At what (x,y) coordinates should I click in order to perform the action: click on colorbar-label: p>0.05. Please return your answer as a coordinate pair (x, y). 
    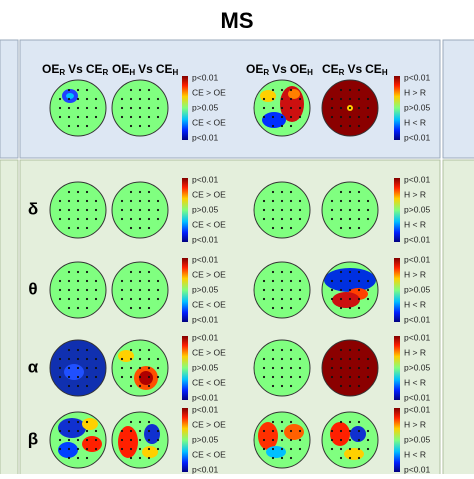
    Looking at the image, I should click on (205, 209).